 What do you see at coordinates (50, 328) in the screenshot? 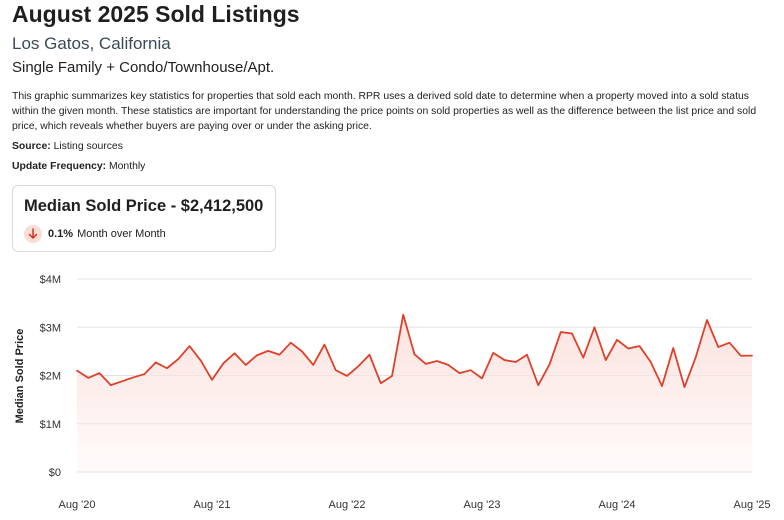
I see `y-tick-label: $3M` at bounding box center [50, 328].